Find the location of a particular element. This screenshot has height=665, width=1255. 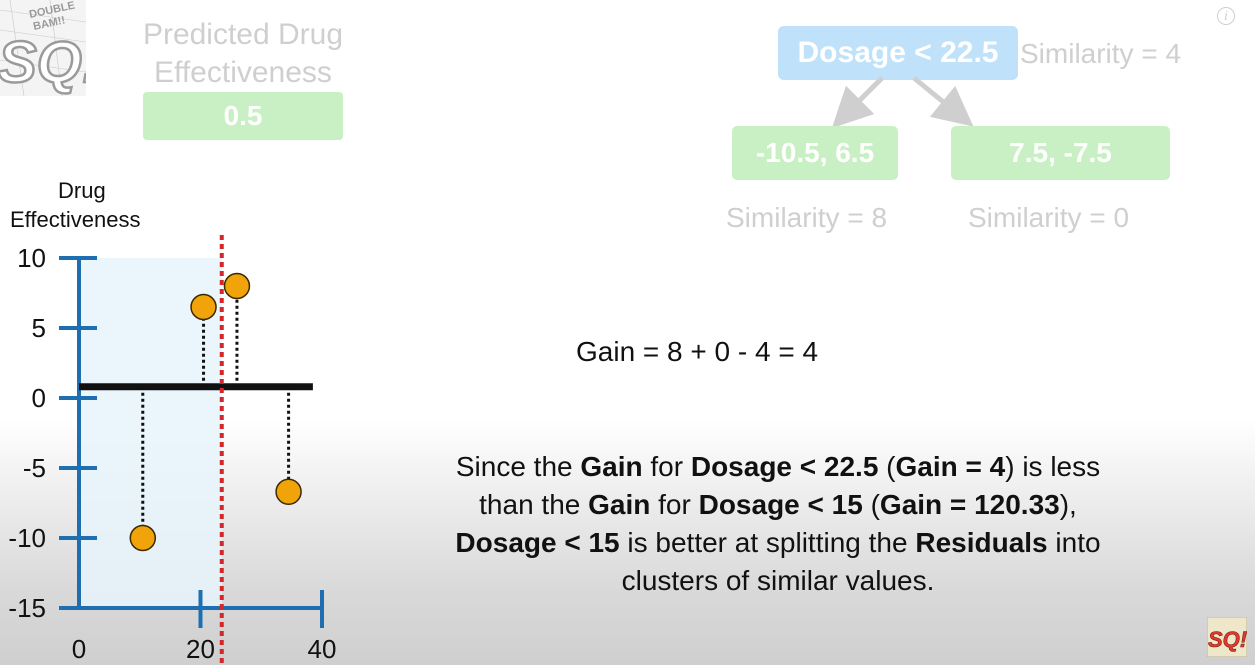

text-span: ) is less is located at coordinates (1053, 466).